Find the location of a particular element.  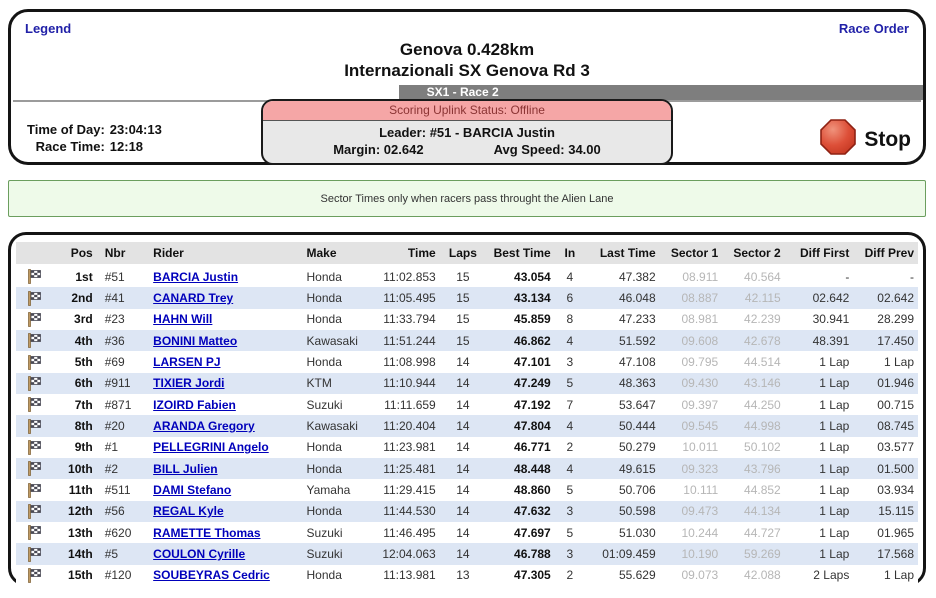

position-cell: 10th is located at coordinates (80, 468).